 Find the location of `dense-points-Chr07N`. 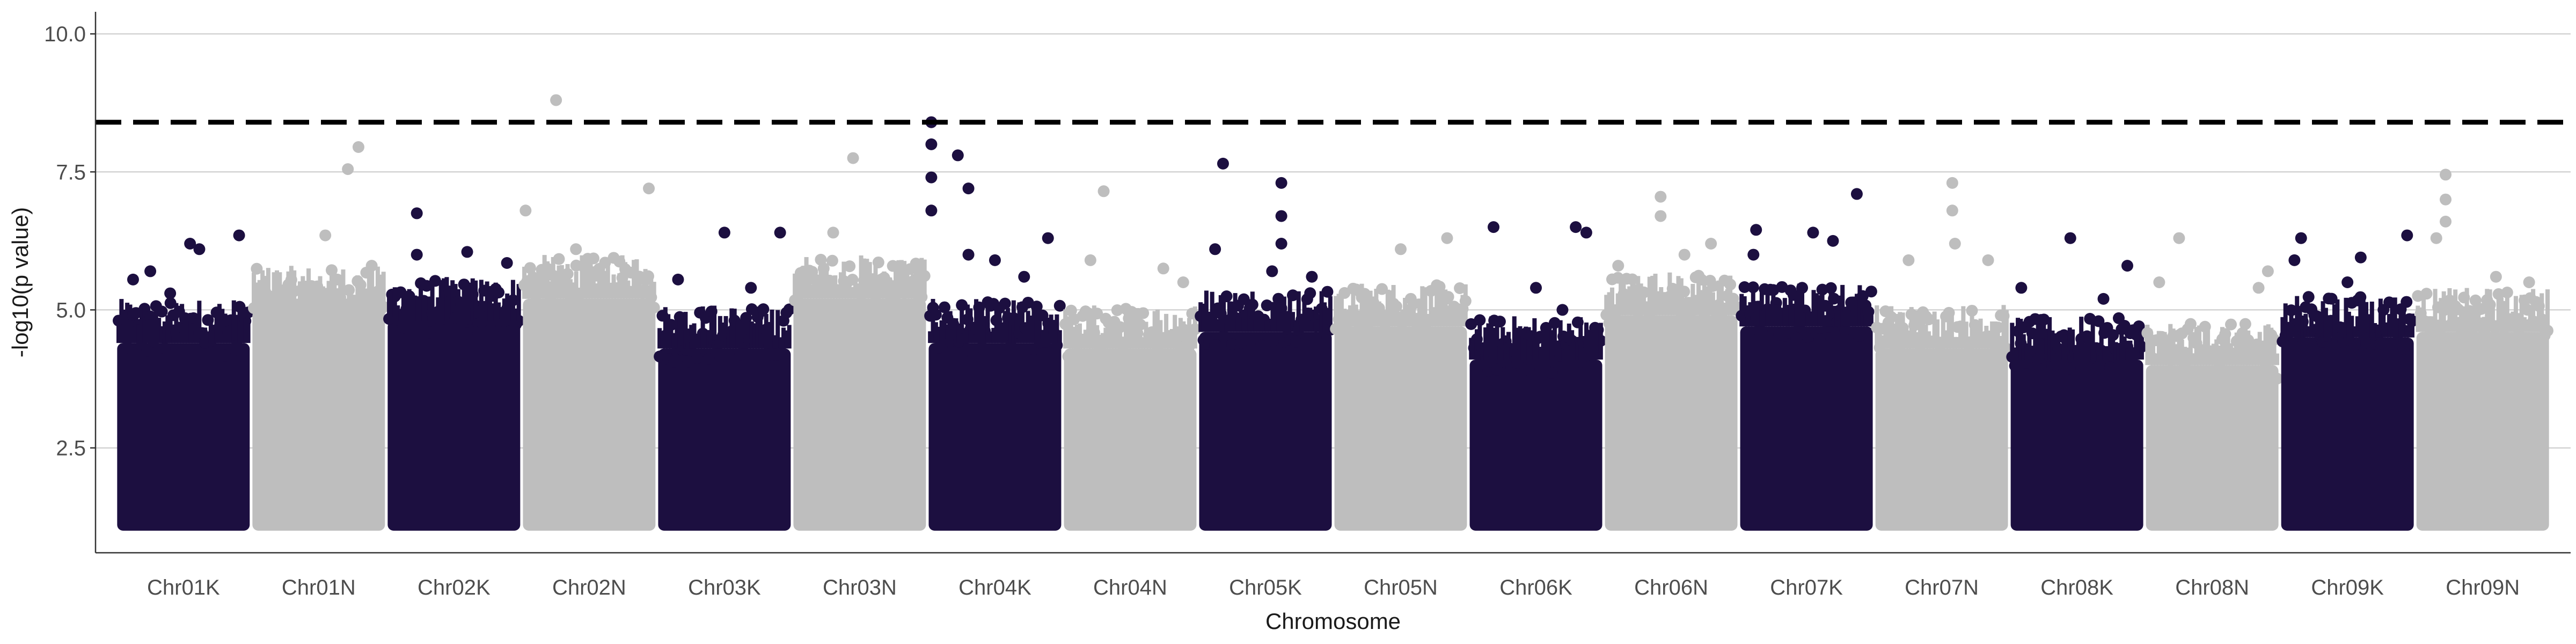

dense-points-Chr07N is located at coordinates (1941, 439).